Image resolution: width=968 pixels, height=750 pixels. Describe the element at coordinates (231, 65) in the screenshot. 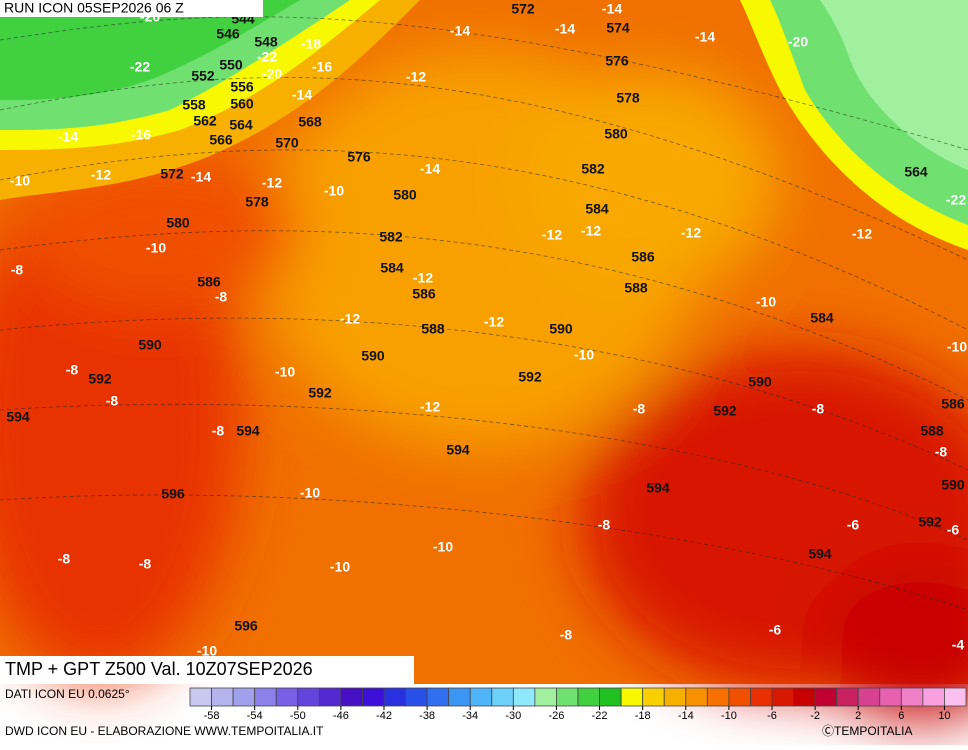

I see `geopotential-label: 550` at that location.